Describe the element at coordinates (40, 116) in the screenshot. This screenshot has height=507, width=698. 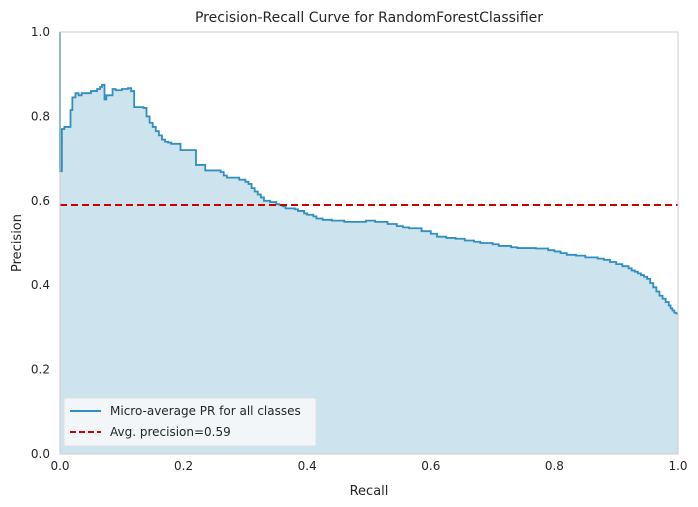
I see `y-tick-label: 0.8` at that location.